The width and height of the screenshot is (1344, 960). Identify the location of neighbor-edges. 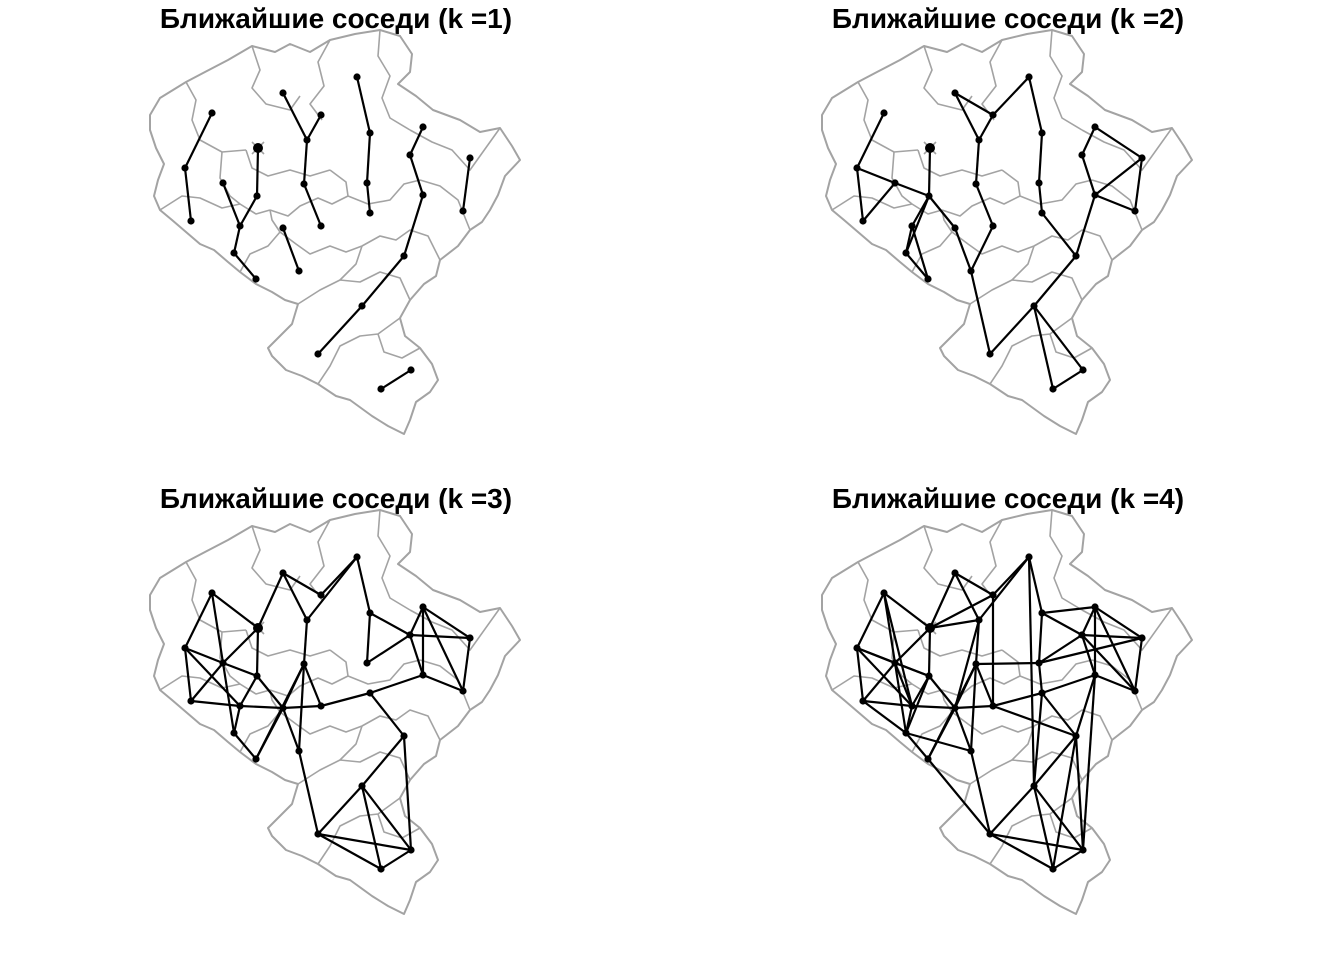
(327, 233).